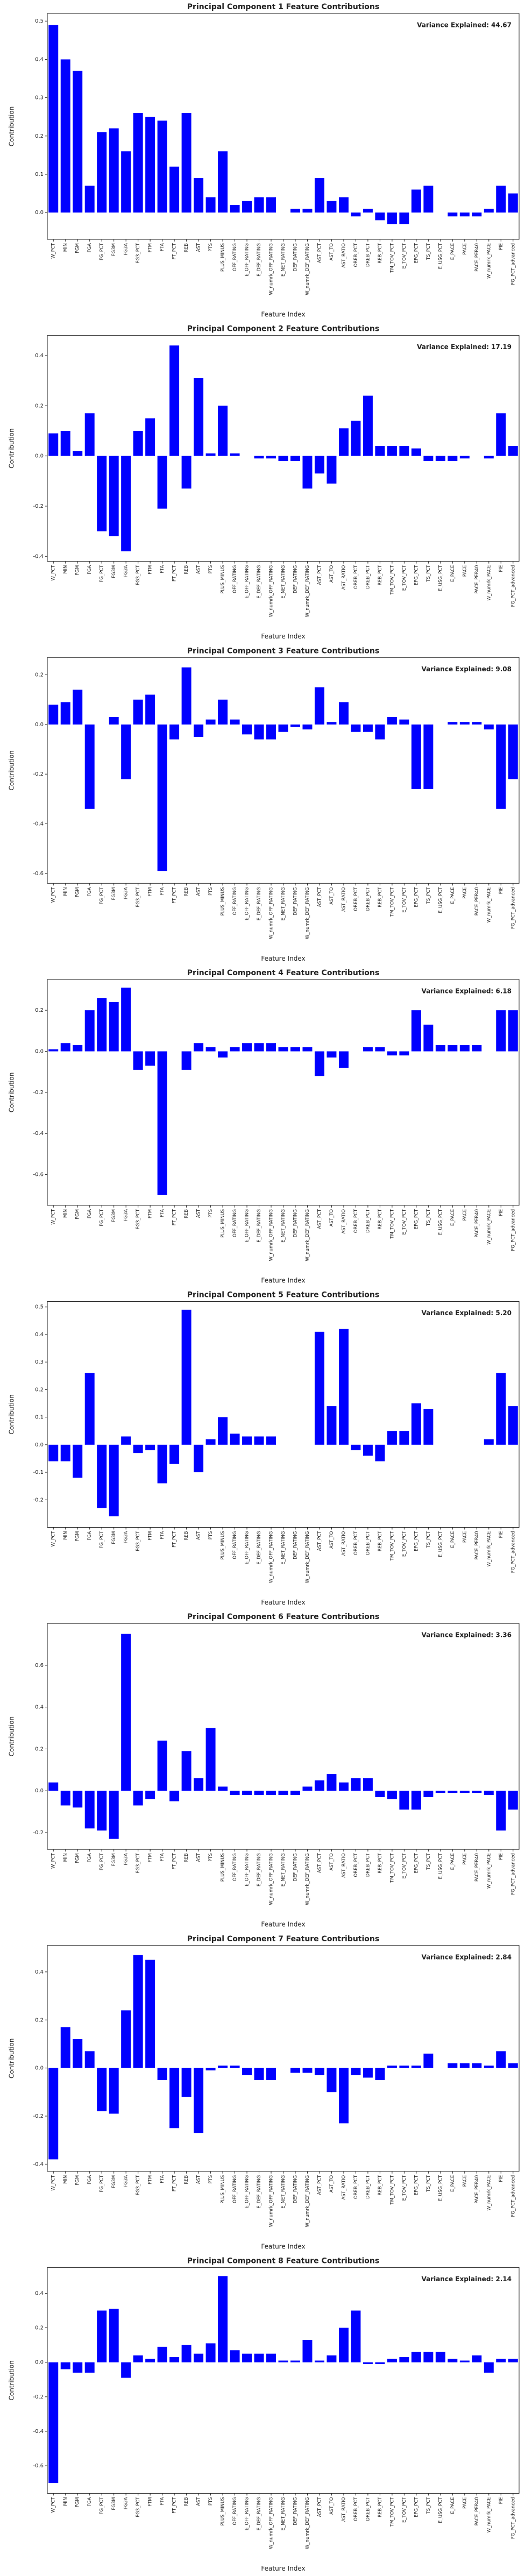 The image size is (532, 2576). I want to click on y-tick-label: 0.0, so click(39, 1791).